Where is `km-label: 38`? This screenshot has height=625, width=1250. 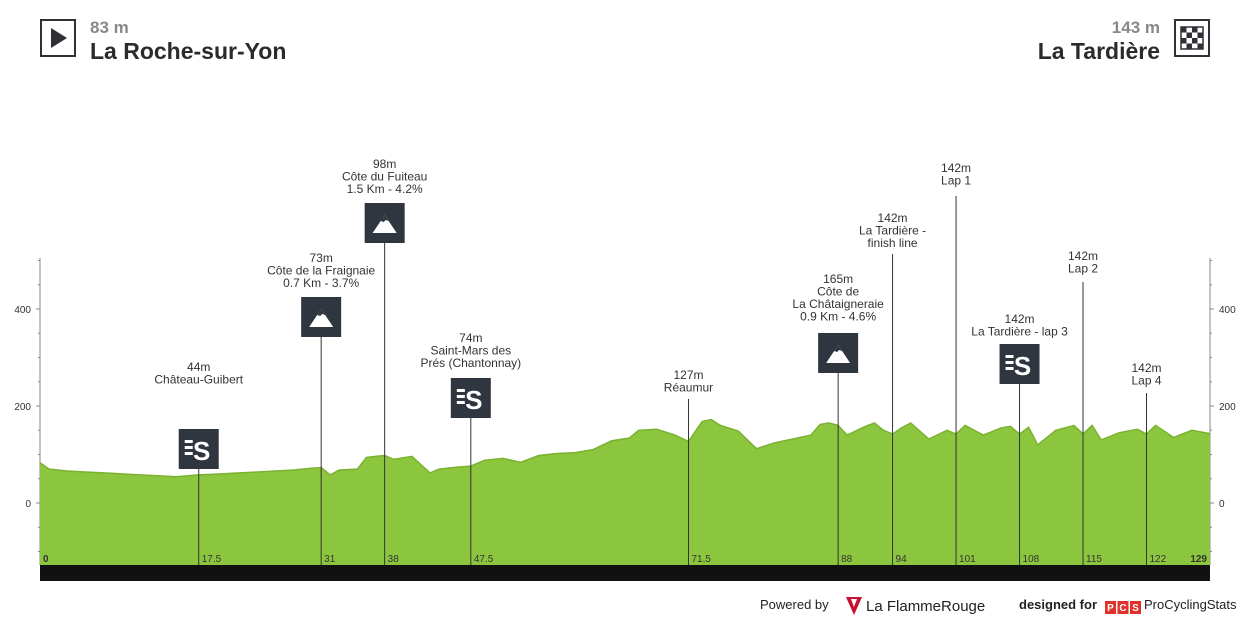
km-label: 38 is located at coordinates (394, 559).